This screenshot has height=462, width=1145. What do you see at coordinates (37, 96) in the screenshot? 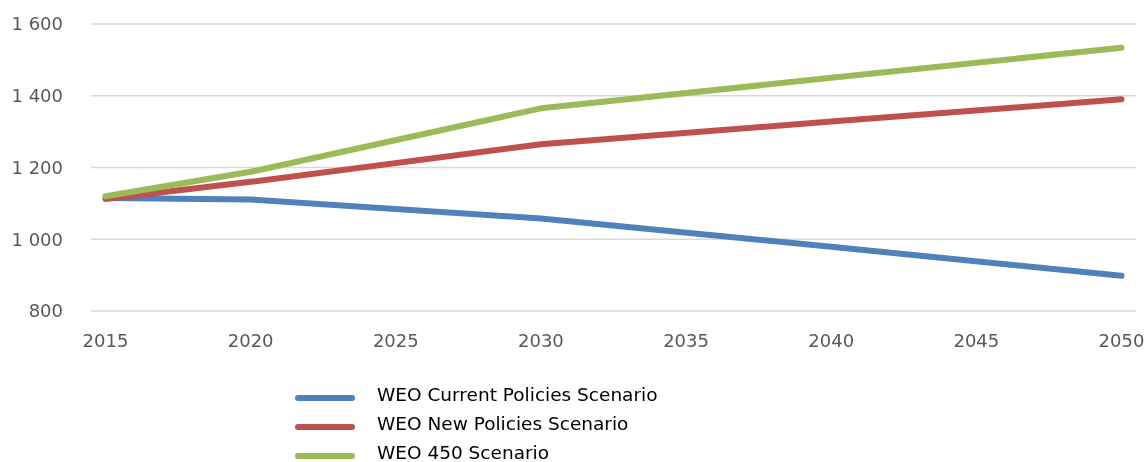
I see `y-tick-label: 1 400` at bounding box center [37, 96].